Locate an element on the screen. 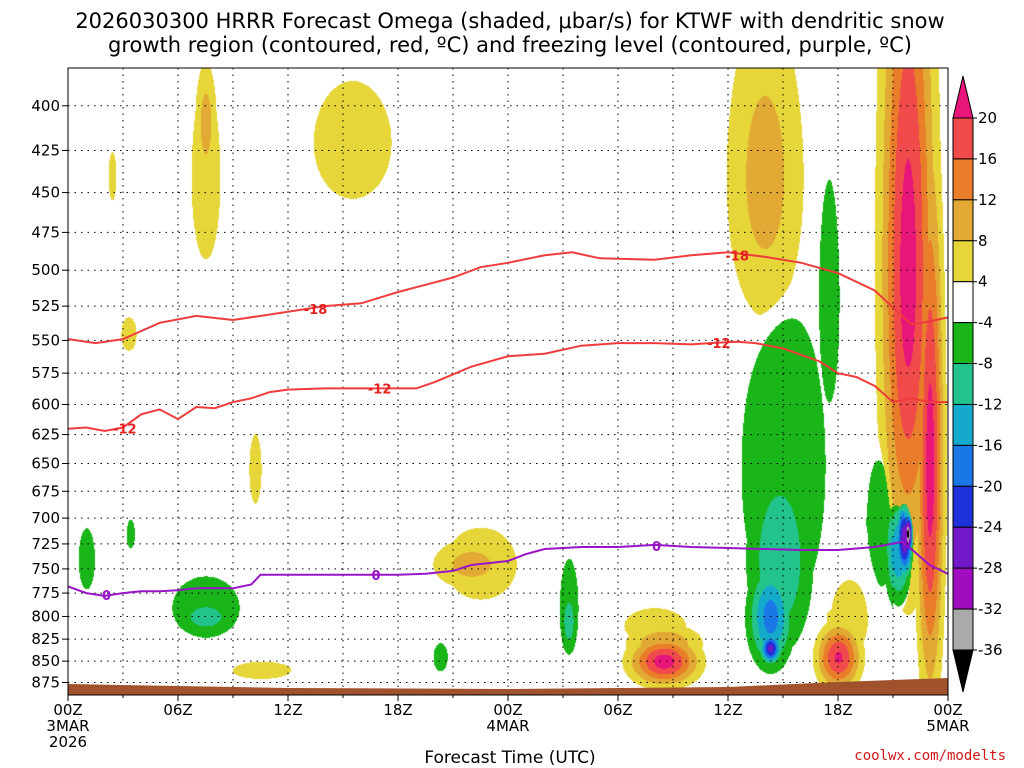 This screenshot has width=1024, height=768. colorbar-label: -24 is located at coordinates (990, 527).